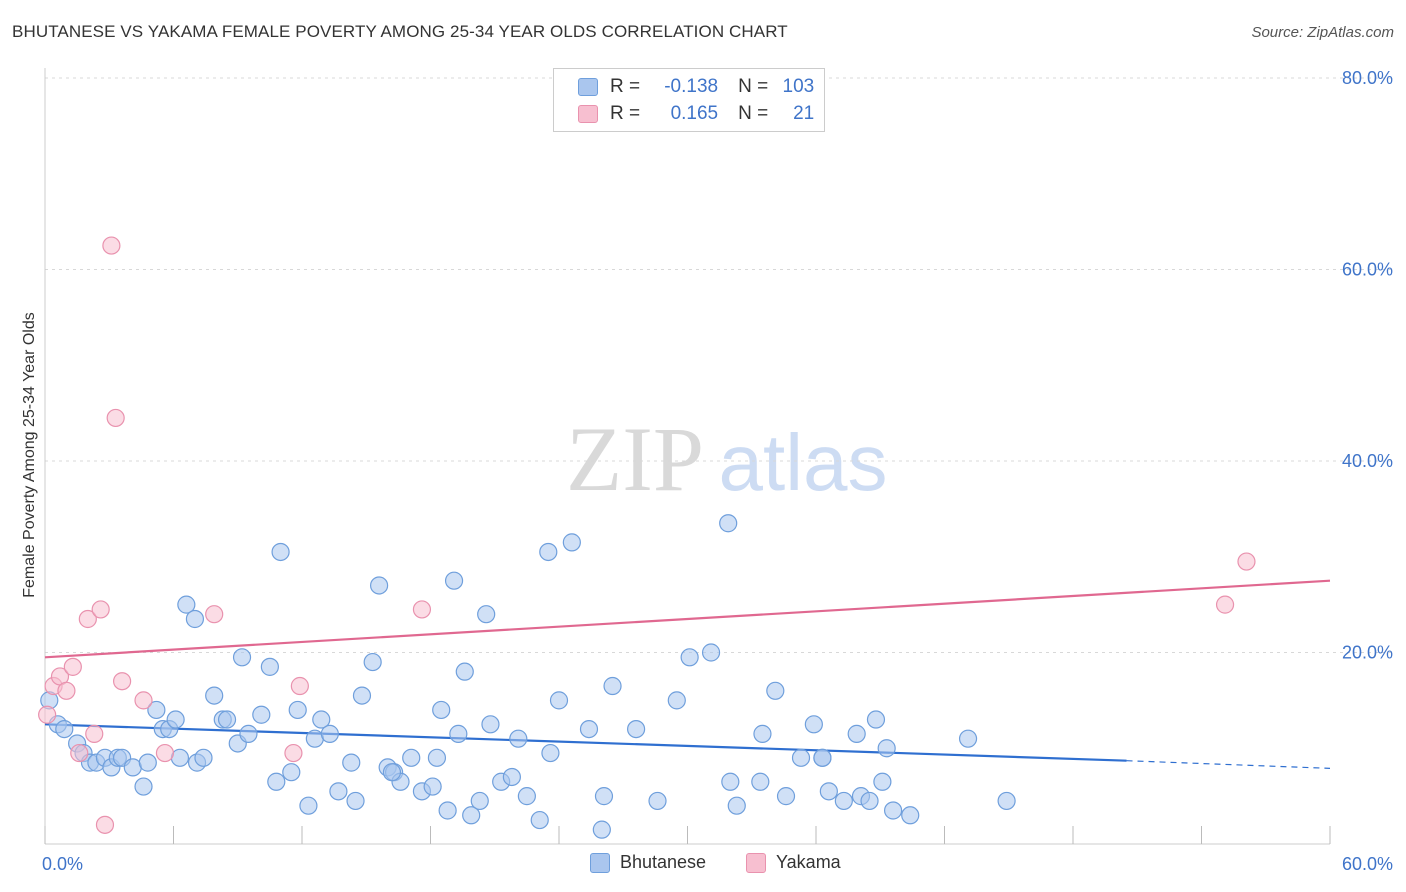  Describe the element at coordinates (691, 86) in the screenshot. I see `legend-r-value: -0.138` at that location.